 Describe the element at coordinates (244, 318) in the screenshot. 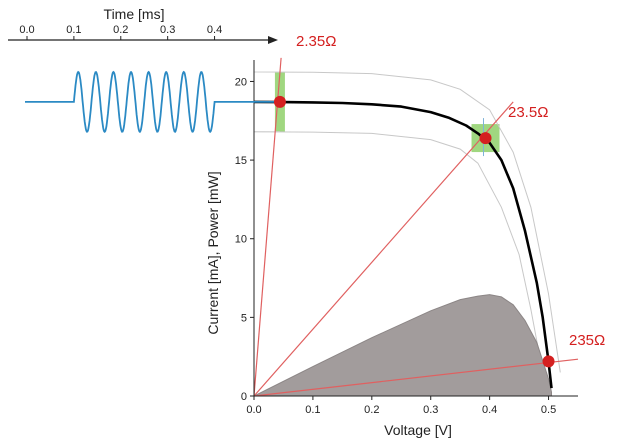

I see `y-tick-label-1: 5` at that location.